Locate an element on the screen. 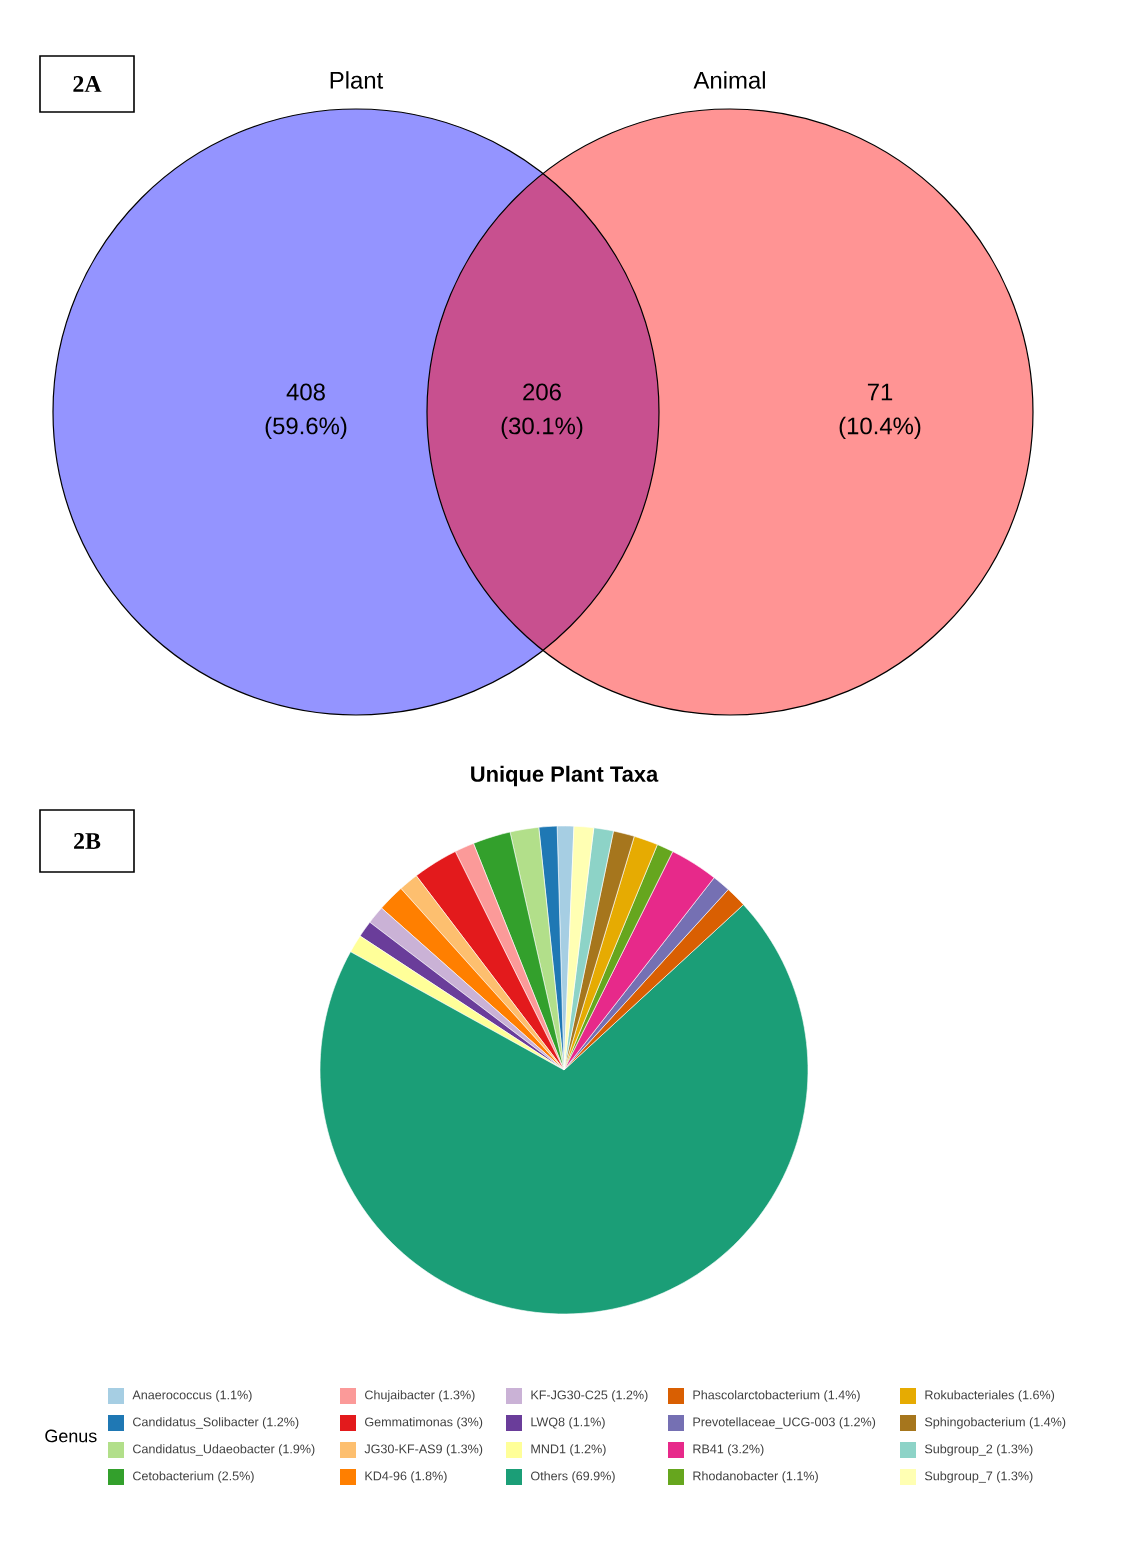 This screenshot has height=1558, width=1136. data-label: 206 is located at coordinates (542, 392).